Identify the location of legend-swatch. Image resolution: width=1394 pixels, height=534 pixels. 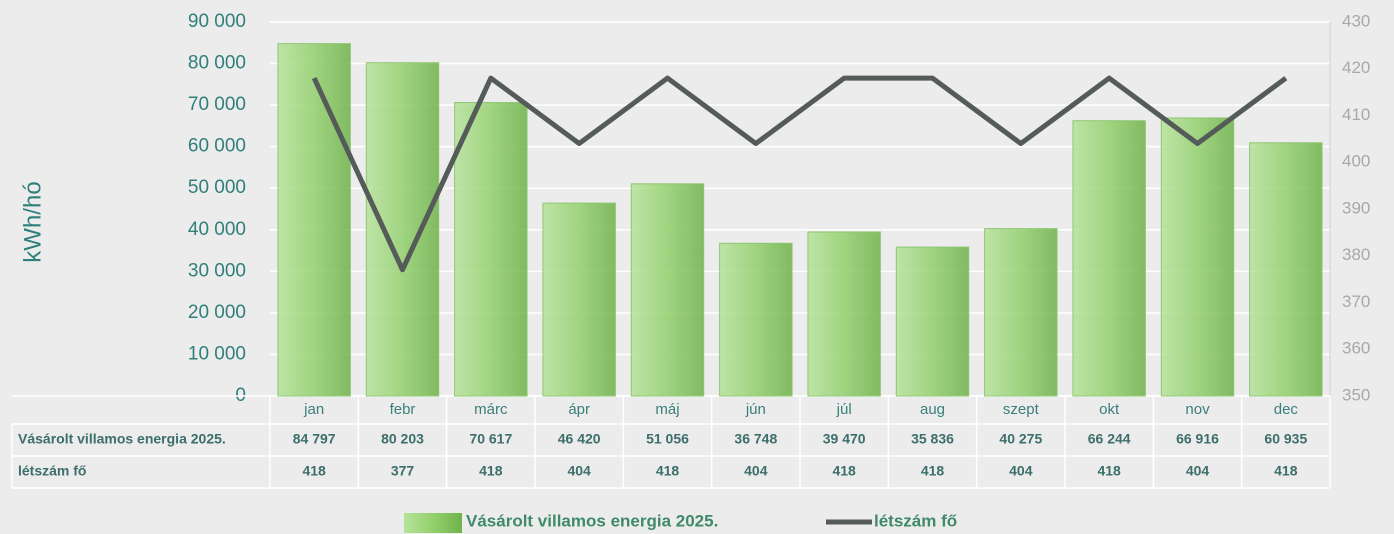
(433, 523).